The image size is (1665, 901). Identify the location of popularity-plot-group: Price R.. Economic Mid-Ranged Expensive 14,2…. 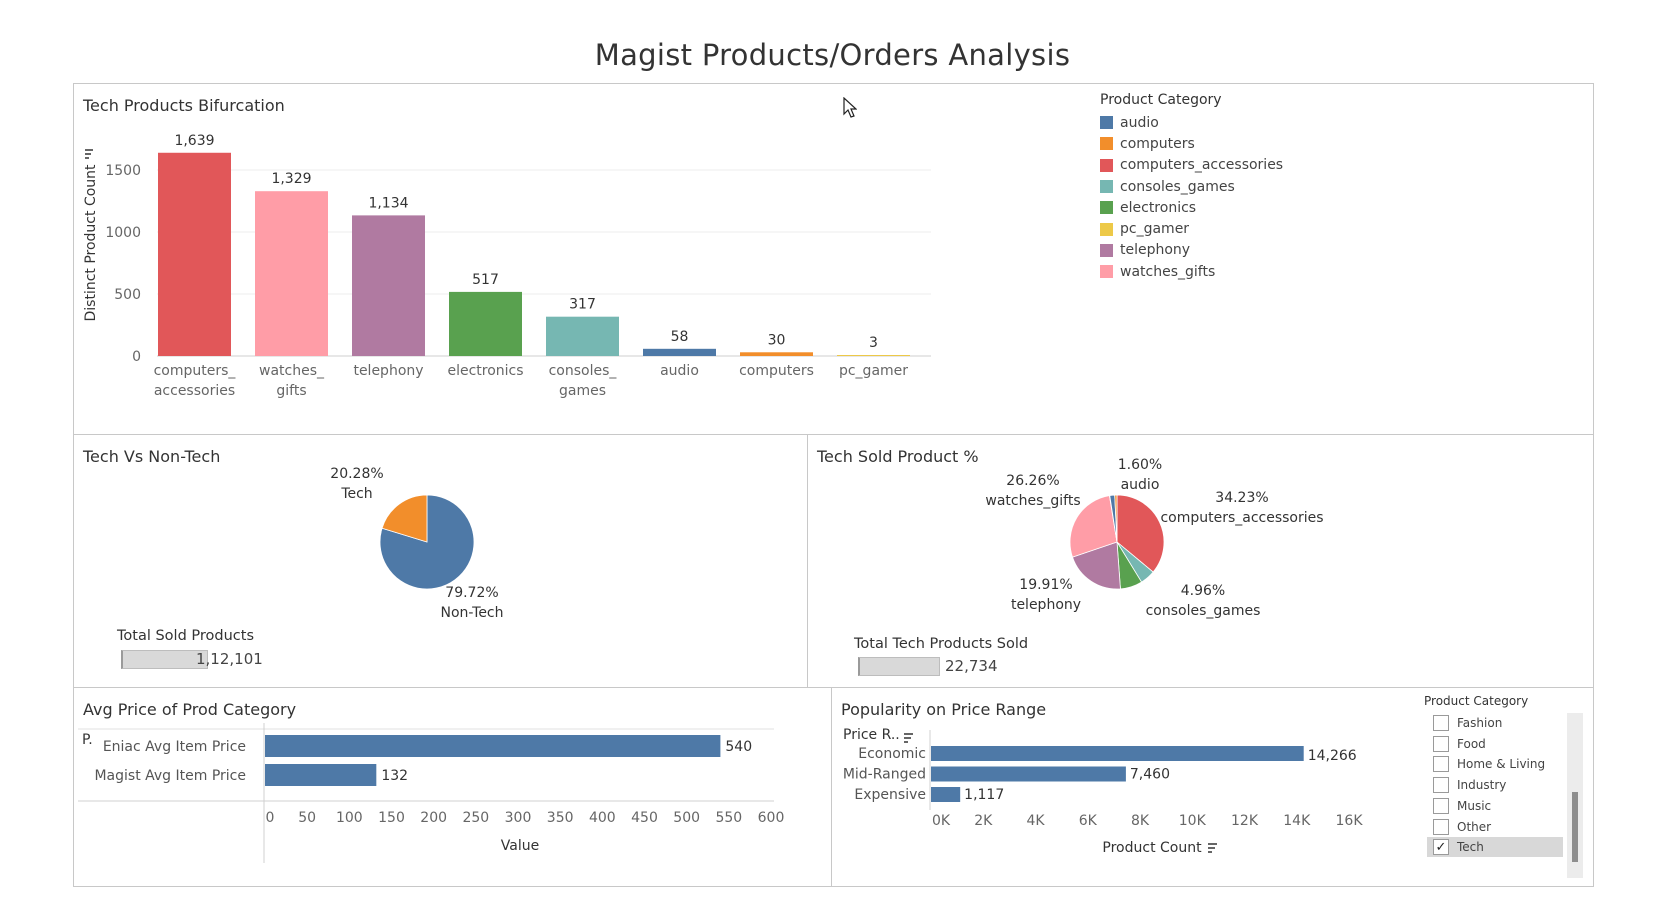
(1103, 791).